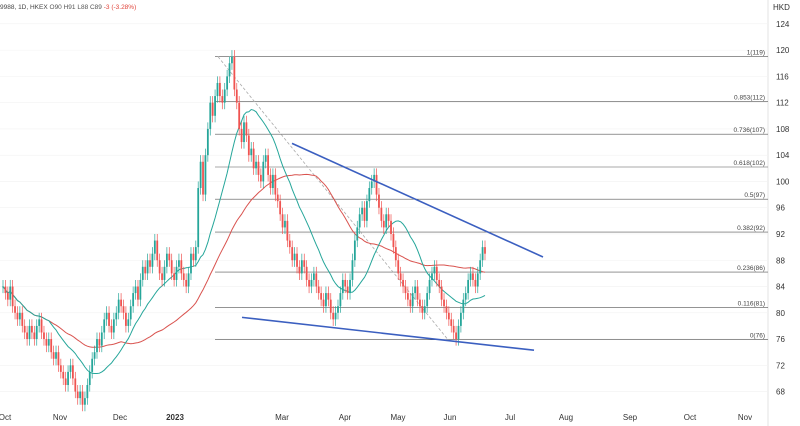 This screenshot has height=426, width=800. Describe the element at coordinates (780, 234) in the screenshot. I see `y-tick-label: 92` at that location.